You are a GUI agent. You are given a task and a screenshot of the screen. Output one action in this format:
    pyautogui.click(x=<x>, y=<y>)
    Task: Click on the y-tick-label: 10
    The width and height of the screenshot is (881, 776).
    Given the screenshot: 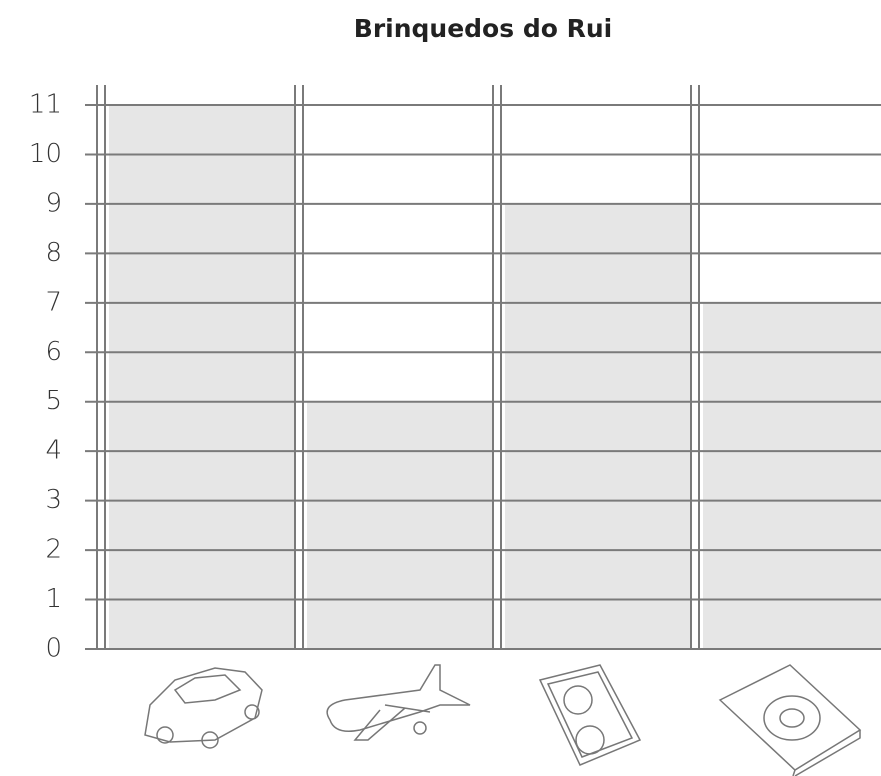 What is the action you would take?
    pyautogui.click(x=45, y=154)
    